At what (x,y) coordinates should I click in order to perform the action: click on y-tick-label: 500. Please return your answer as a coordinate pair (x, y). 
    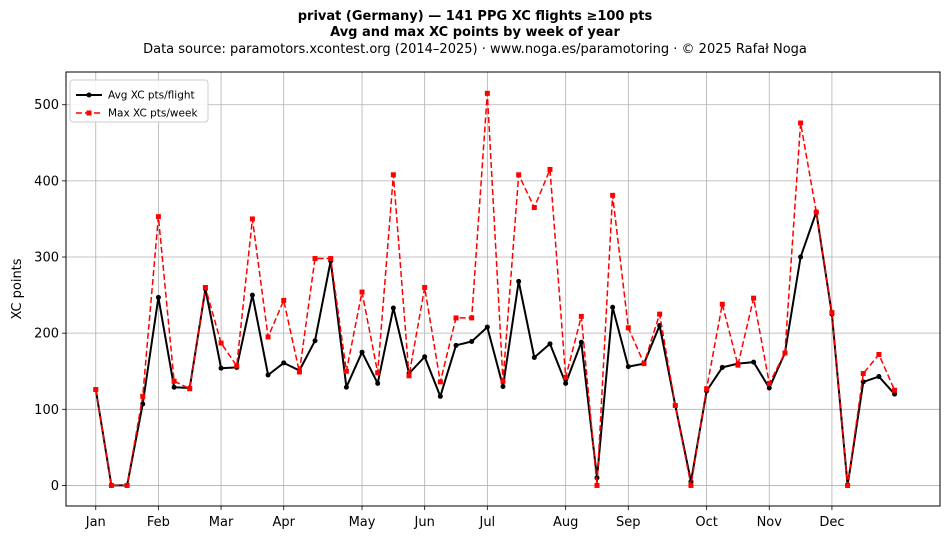
    Looking at the image, I should click on (46, 105).